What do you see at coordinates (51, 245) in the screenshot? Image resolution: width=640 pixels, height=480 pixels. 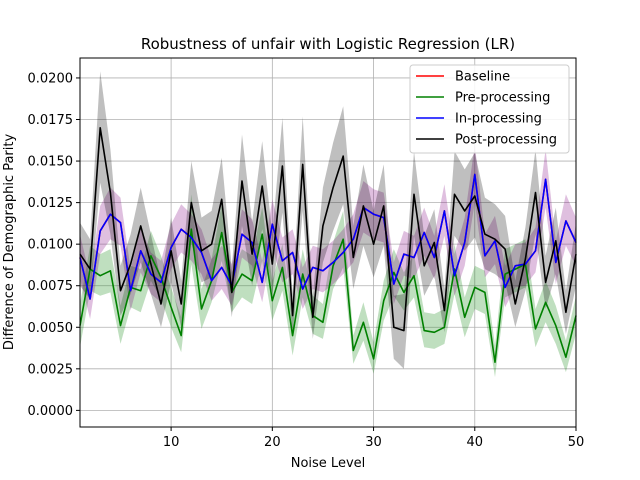 I see `y-tick-label: 0.0100` at bounding box center [51, 245].